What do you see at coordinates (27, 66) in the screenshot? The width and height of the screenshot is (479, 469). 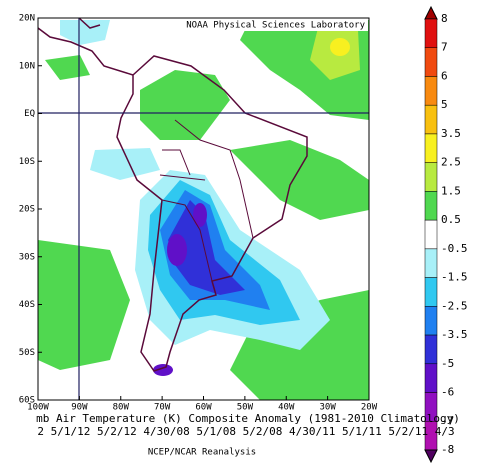 I see `y-tick-label: 10N` at bounding box center [27, 66].